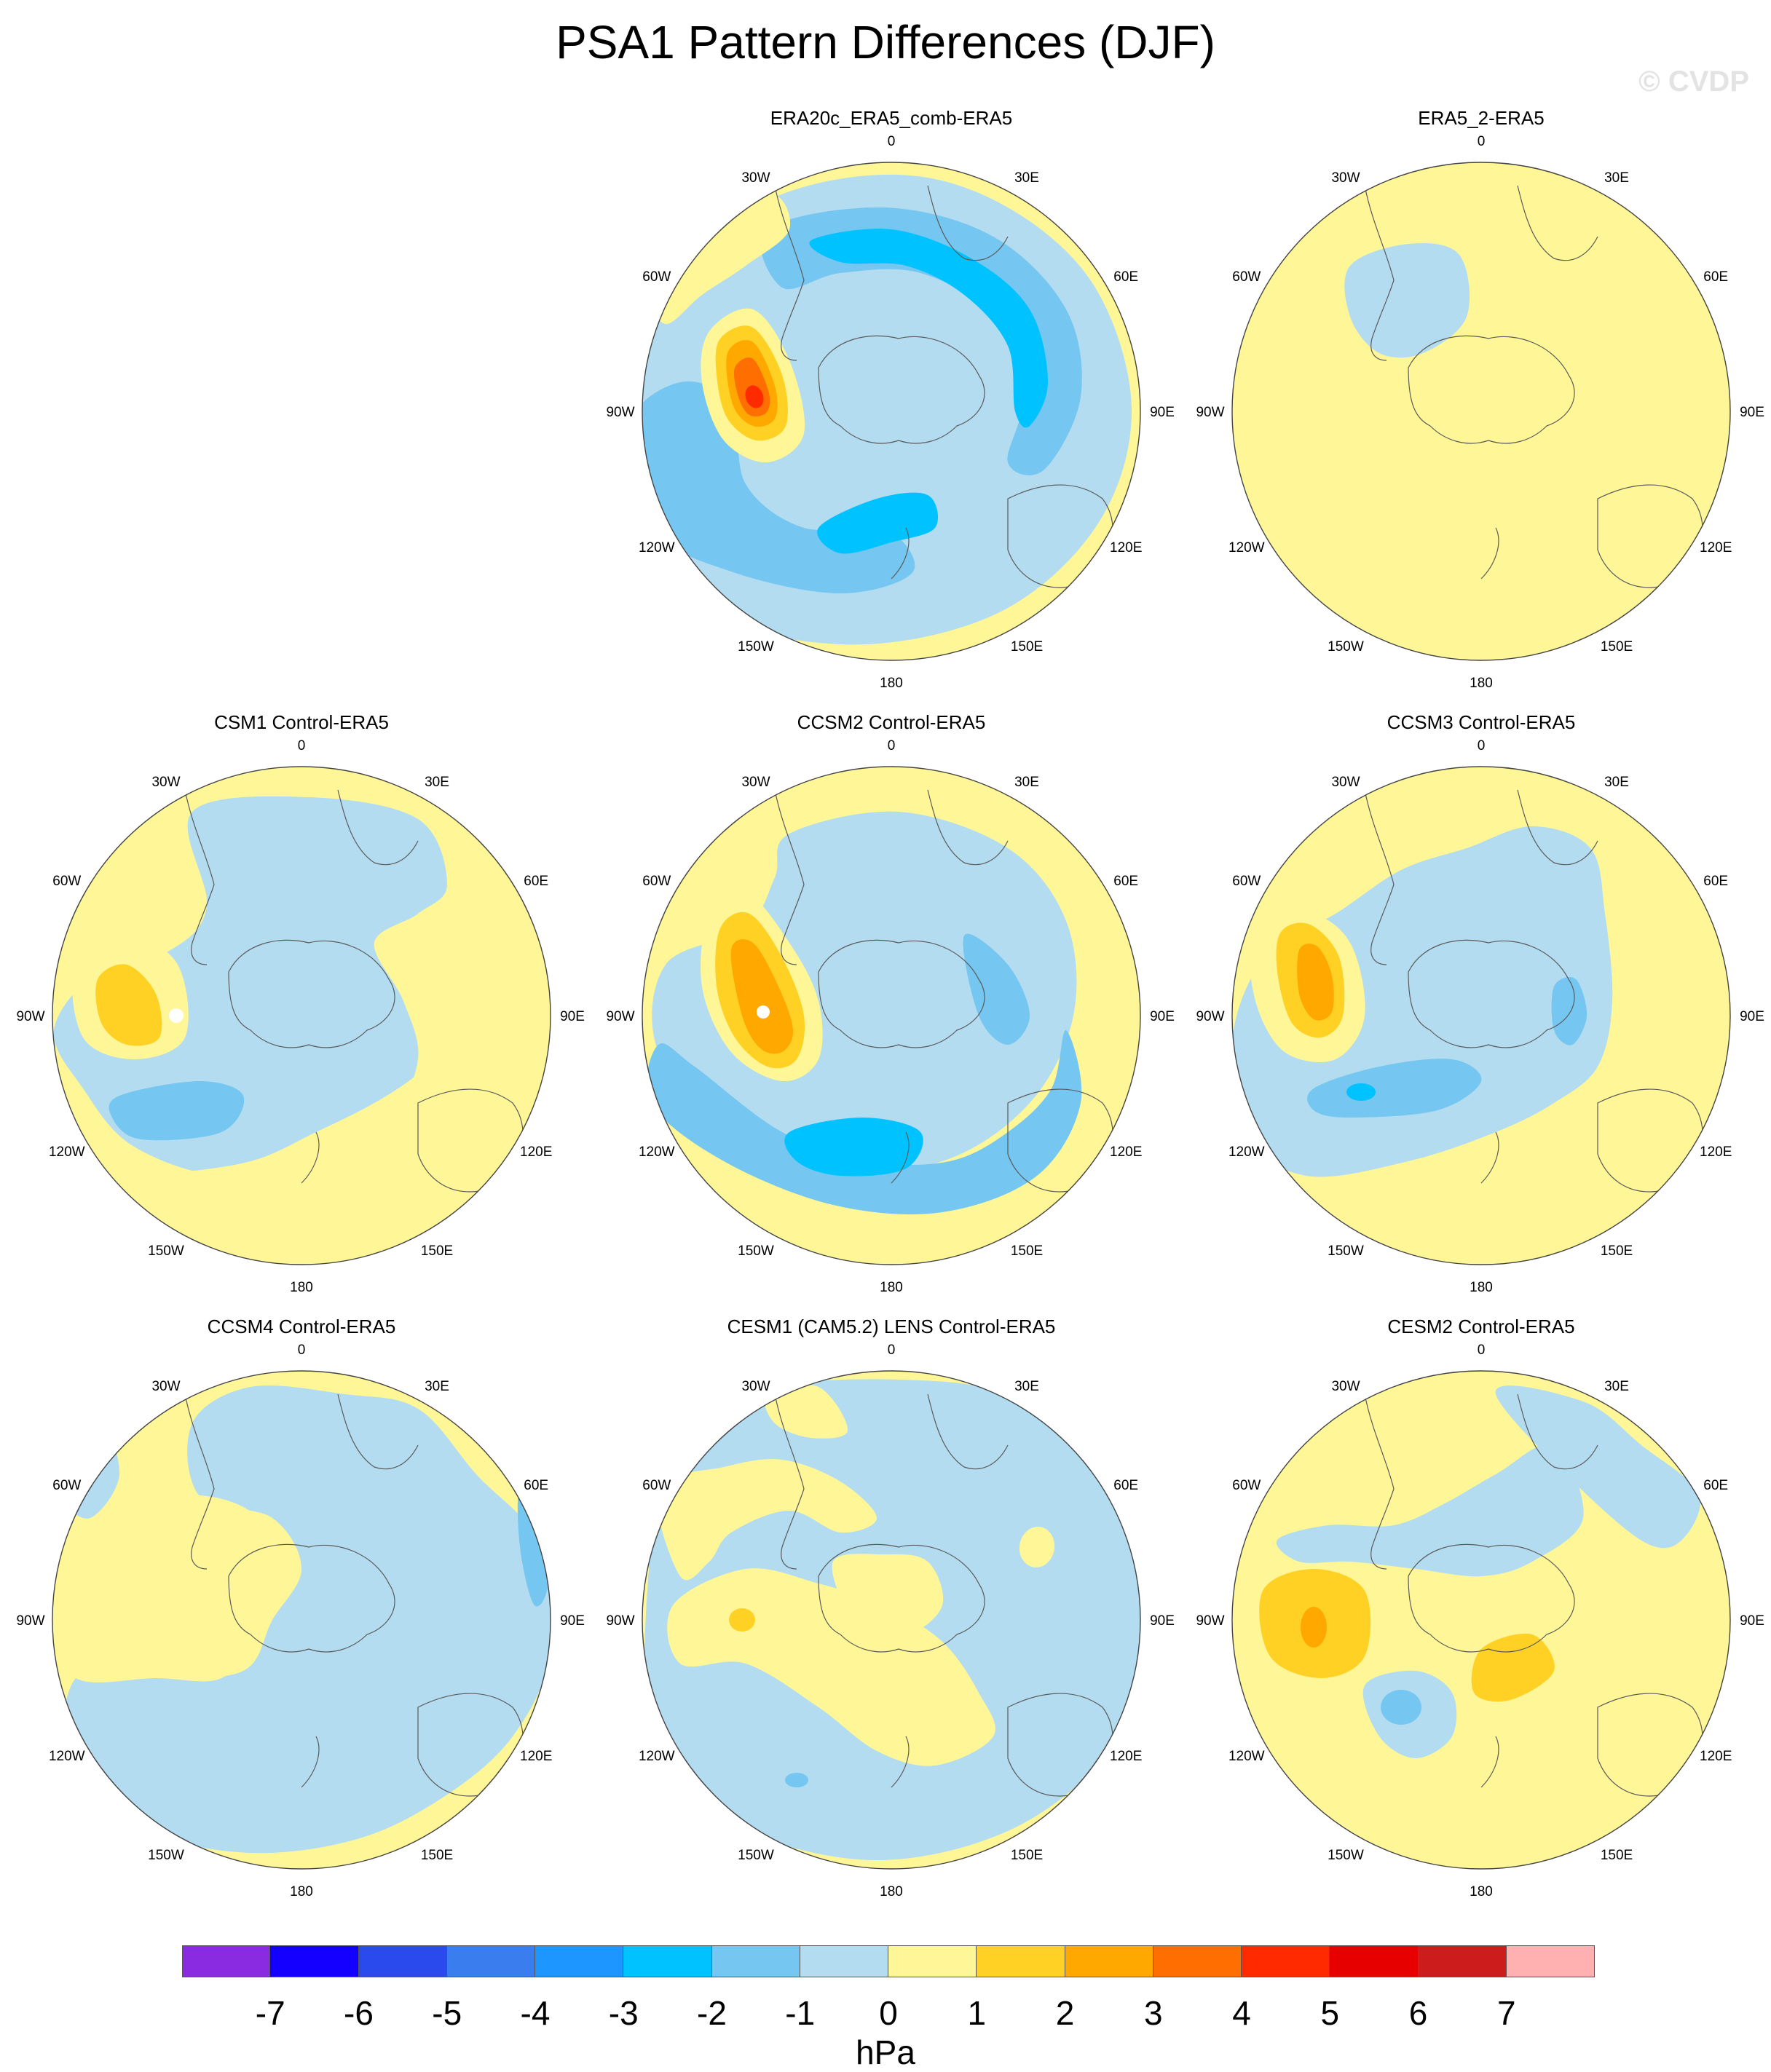 The image size is (1771, 2072). Describe the element at coordinates (1241, 2013) in the screenshot. I see `colorbar-tick-label: 4` at that location.